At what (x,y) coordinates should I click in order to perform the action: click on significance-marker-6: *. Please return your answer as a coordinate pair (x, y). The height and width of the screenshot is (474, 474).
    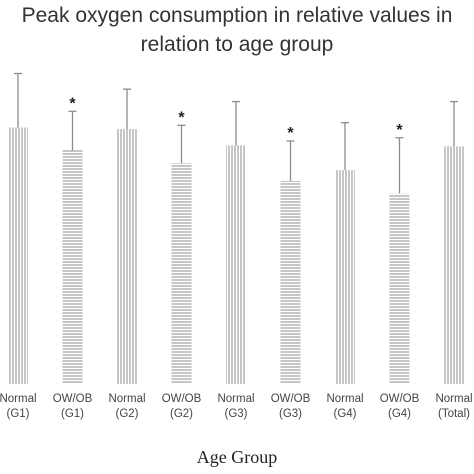
    Looking at the image, I should click on (290, 133).